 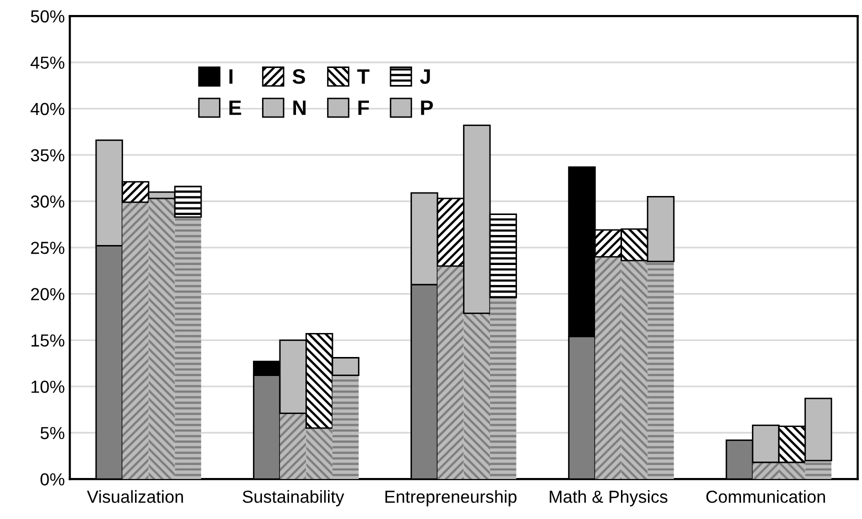 I want to click on legend-label: N, so click(x=299, y=107).